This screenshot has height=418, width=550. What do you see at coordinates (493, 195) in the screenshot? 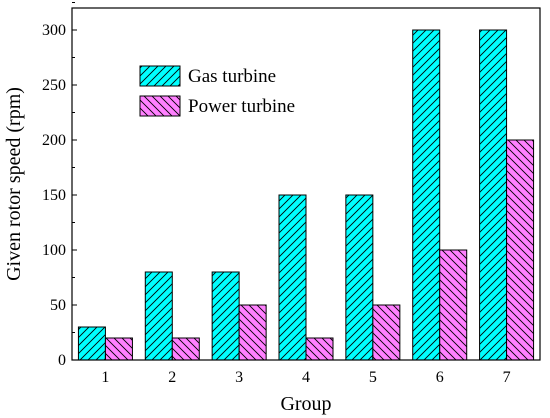
I see `bar-gas-turbine-group-7-hatch` at bounding box center [493, 195].